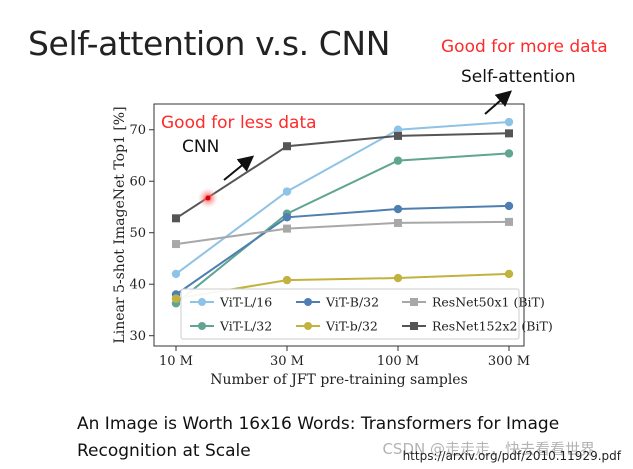 Image resolution: width=633 pixels, height=469 pixels. I want to click on legend-item-resnet152x2-bit: ResNet152x2 (BiT), so click(477, 326).